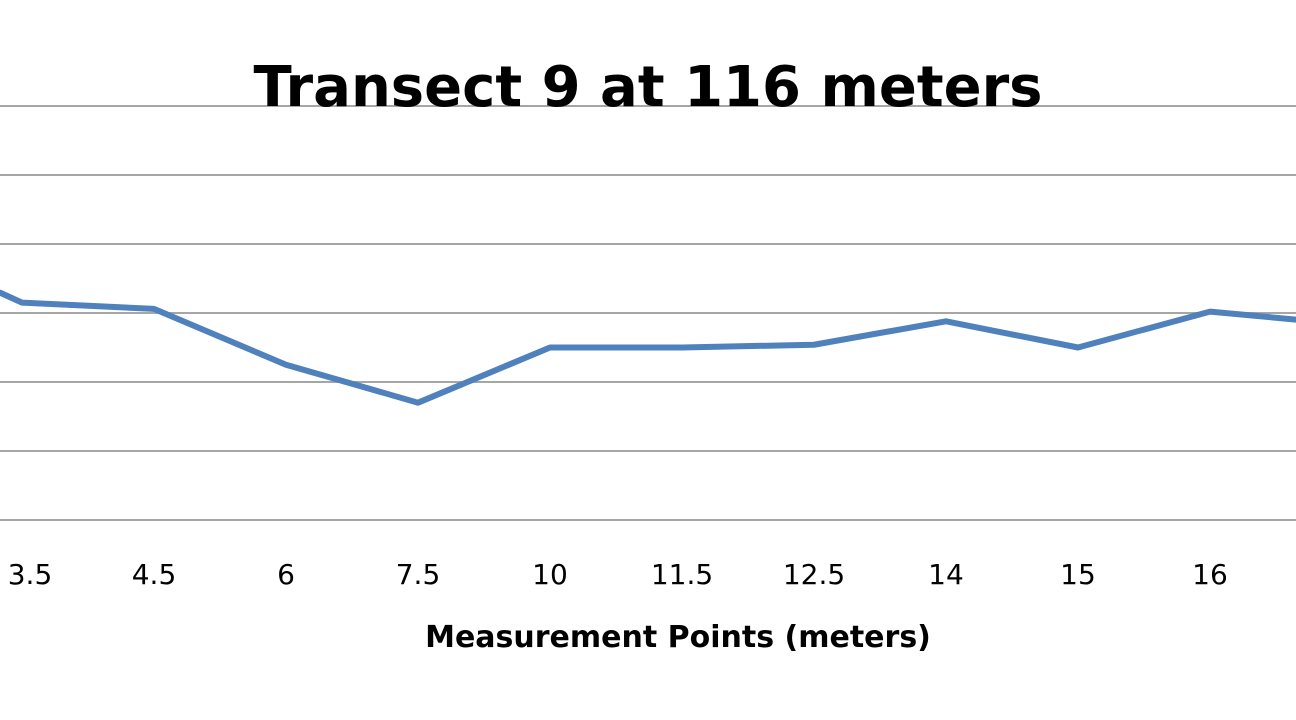 The image size is (1296, 720). I want to click on x-axis-ticks: 3.5 4.5 6 7.5 10 11.5 12.5 14 15 16, so click(618, 574).